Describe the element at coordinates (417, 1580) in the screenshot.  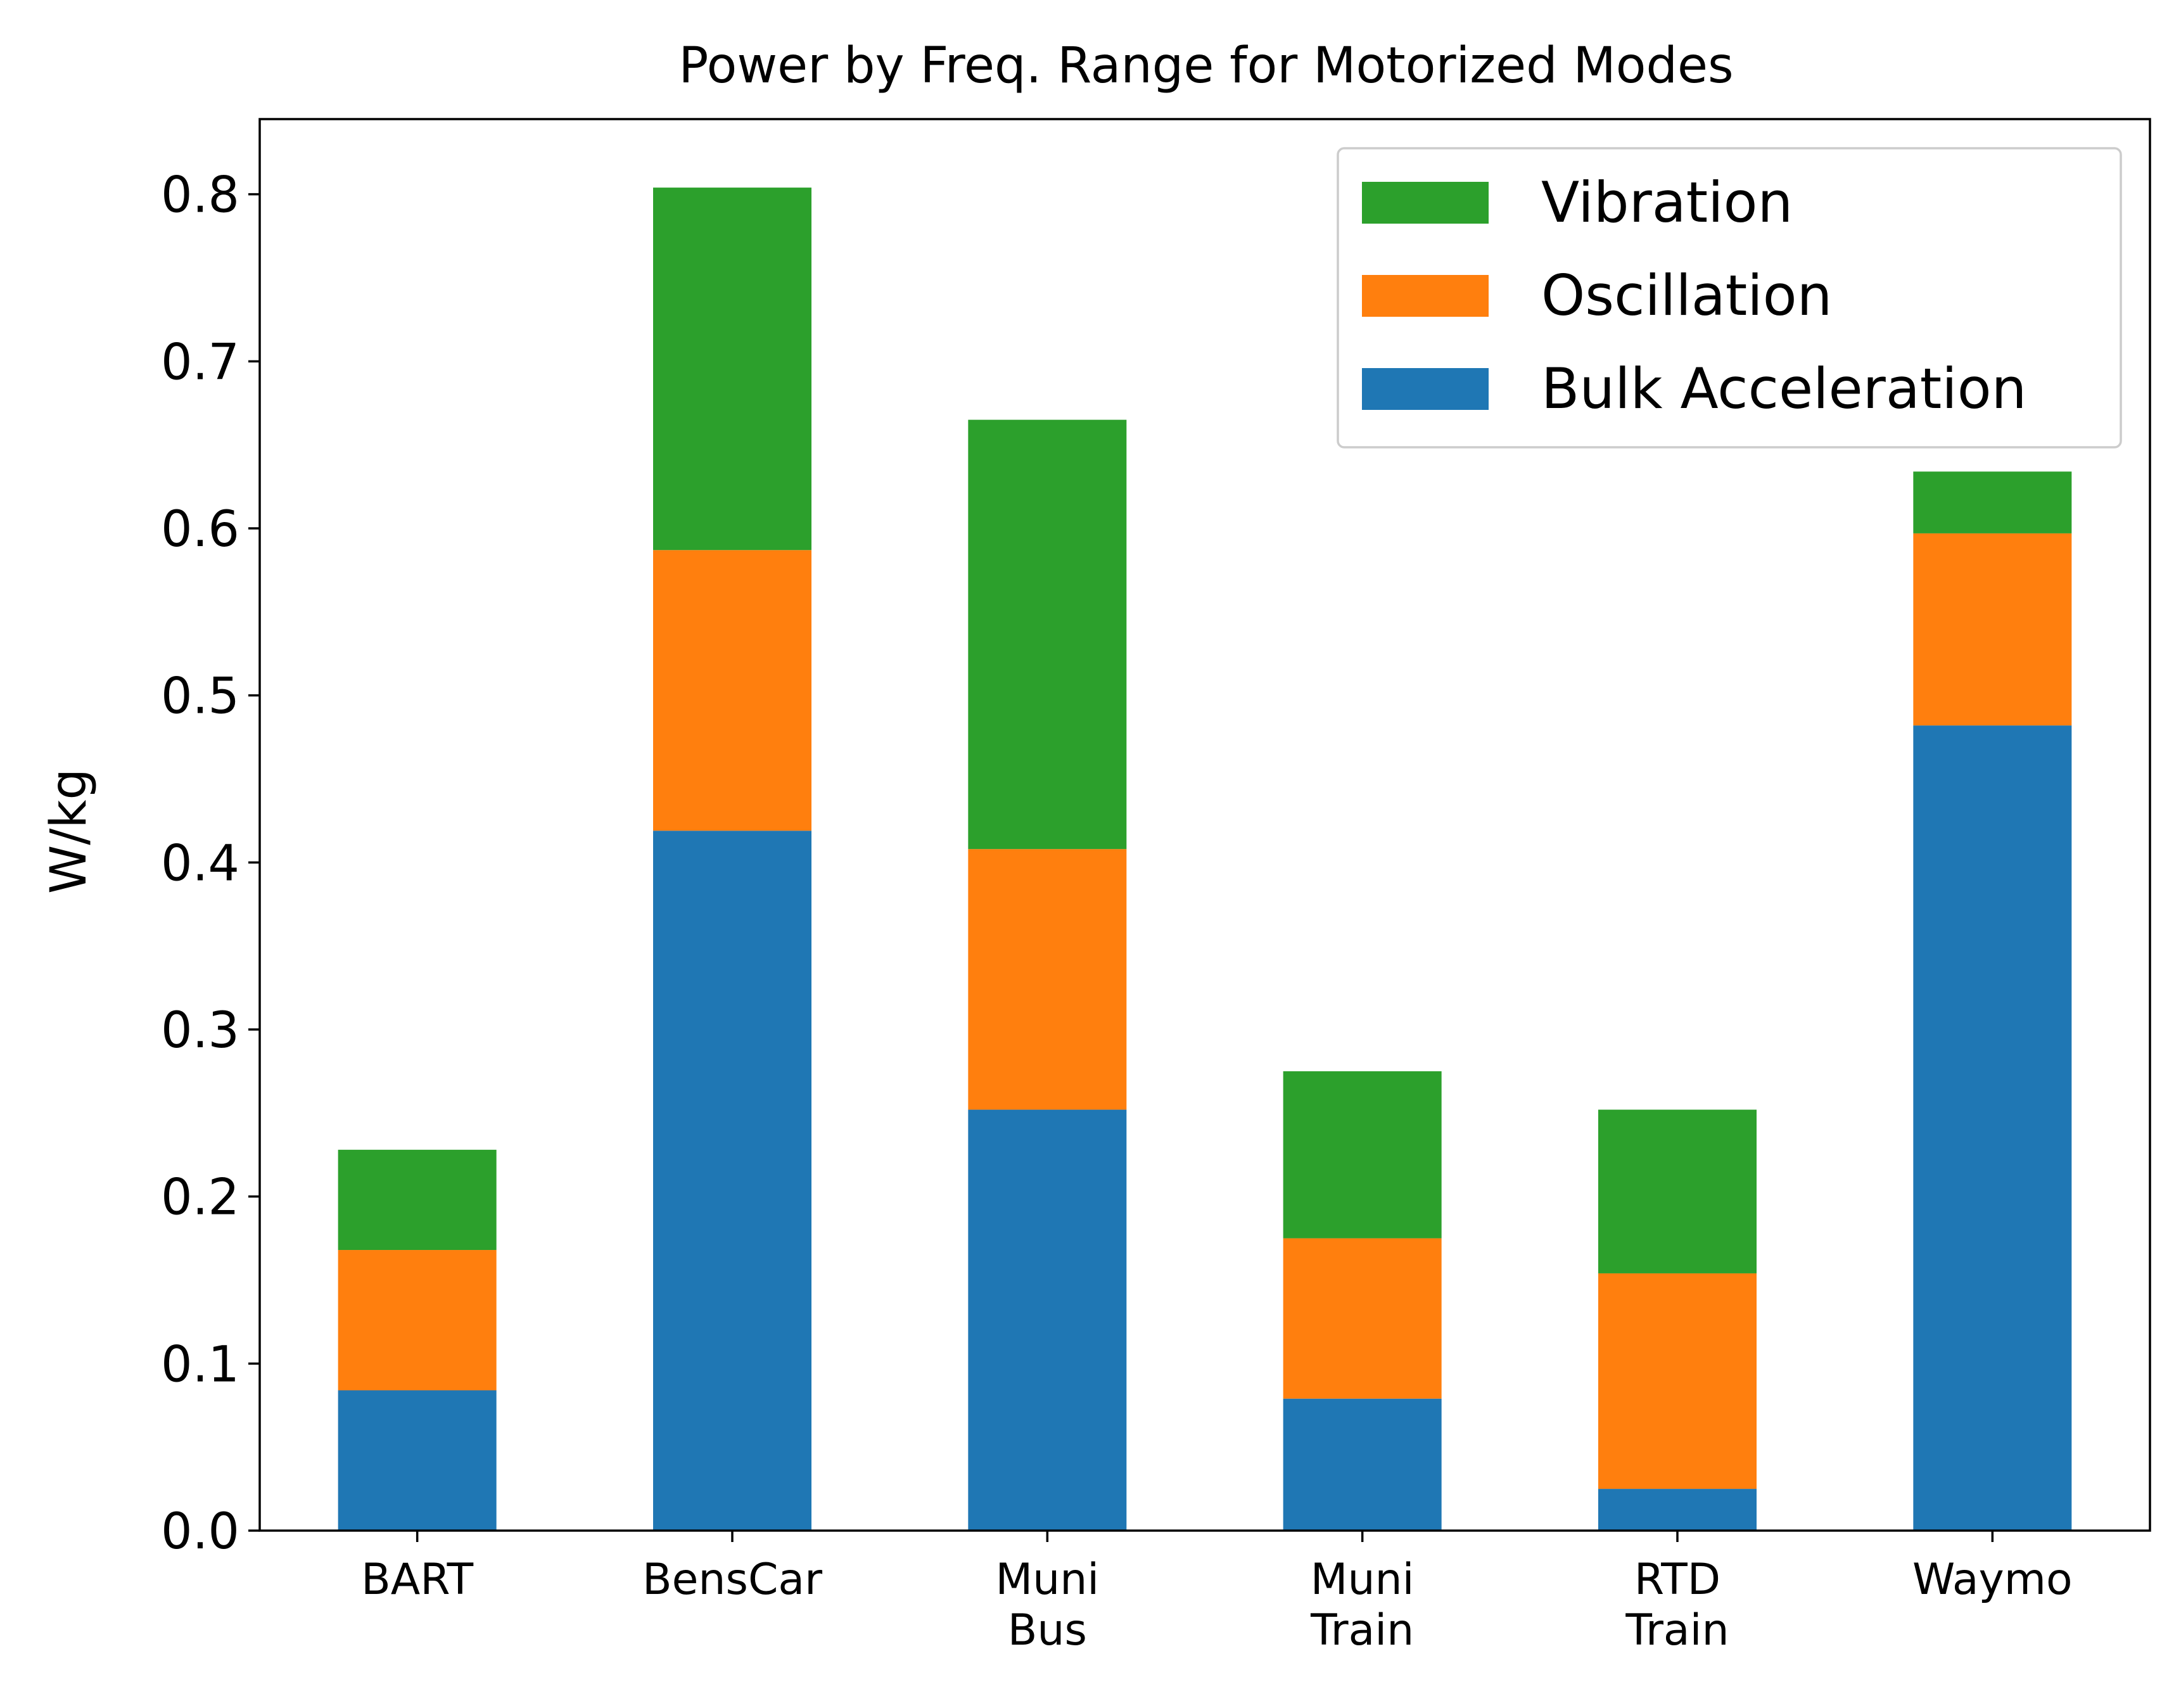
I see `x-tick-label: BART` at that location.